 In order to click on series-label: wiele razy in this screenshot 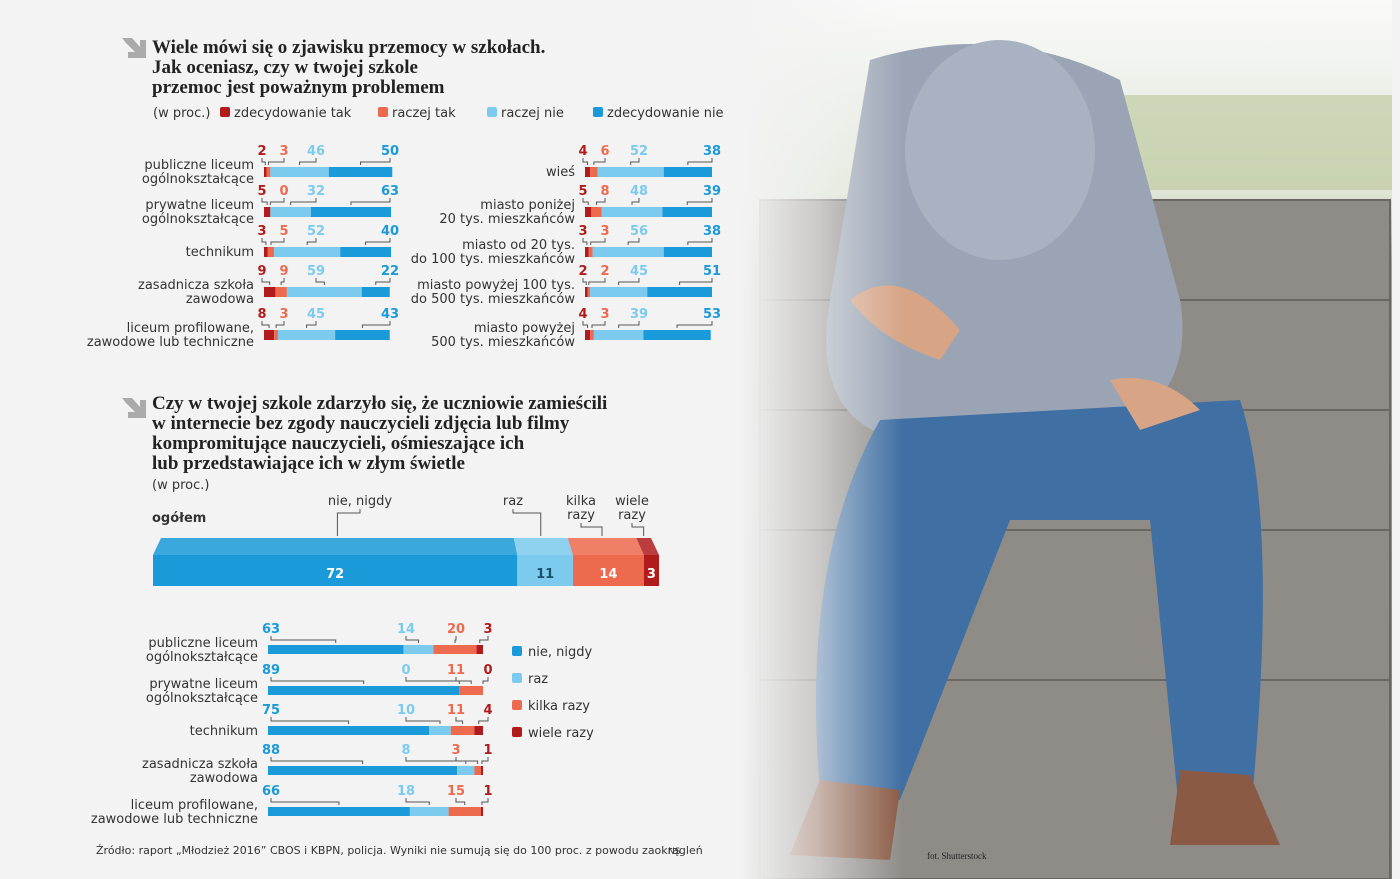, I will do `click(632, 508)`.